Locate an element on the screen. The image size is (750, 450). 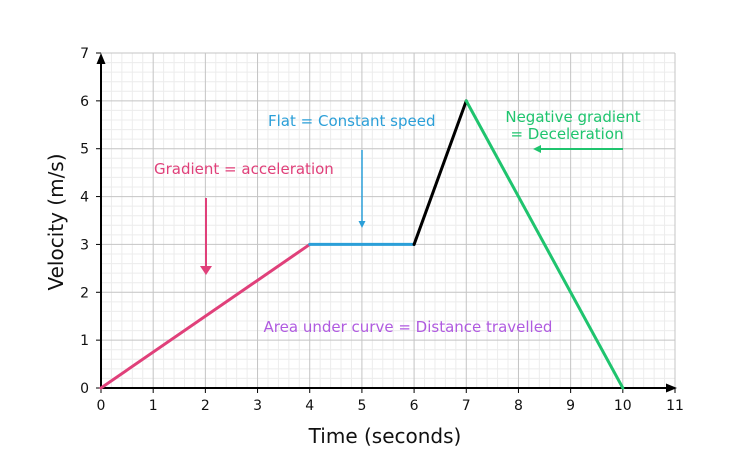
x-tick-label: 0 is located at coordinates (101, 406).